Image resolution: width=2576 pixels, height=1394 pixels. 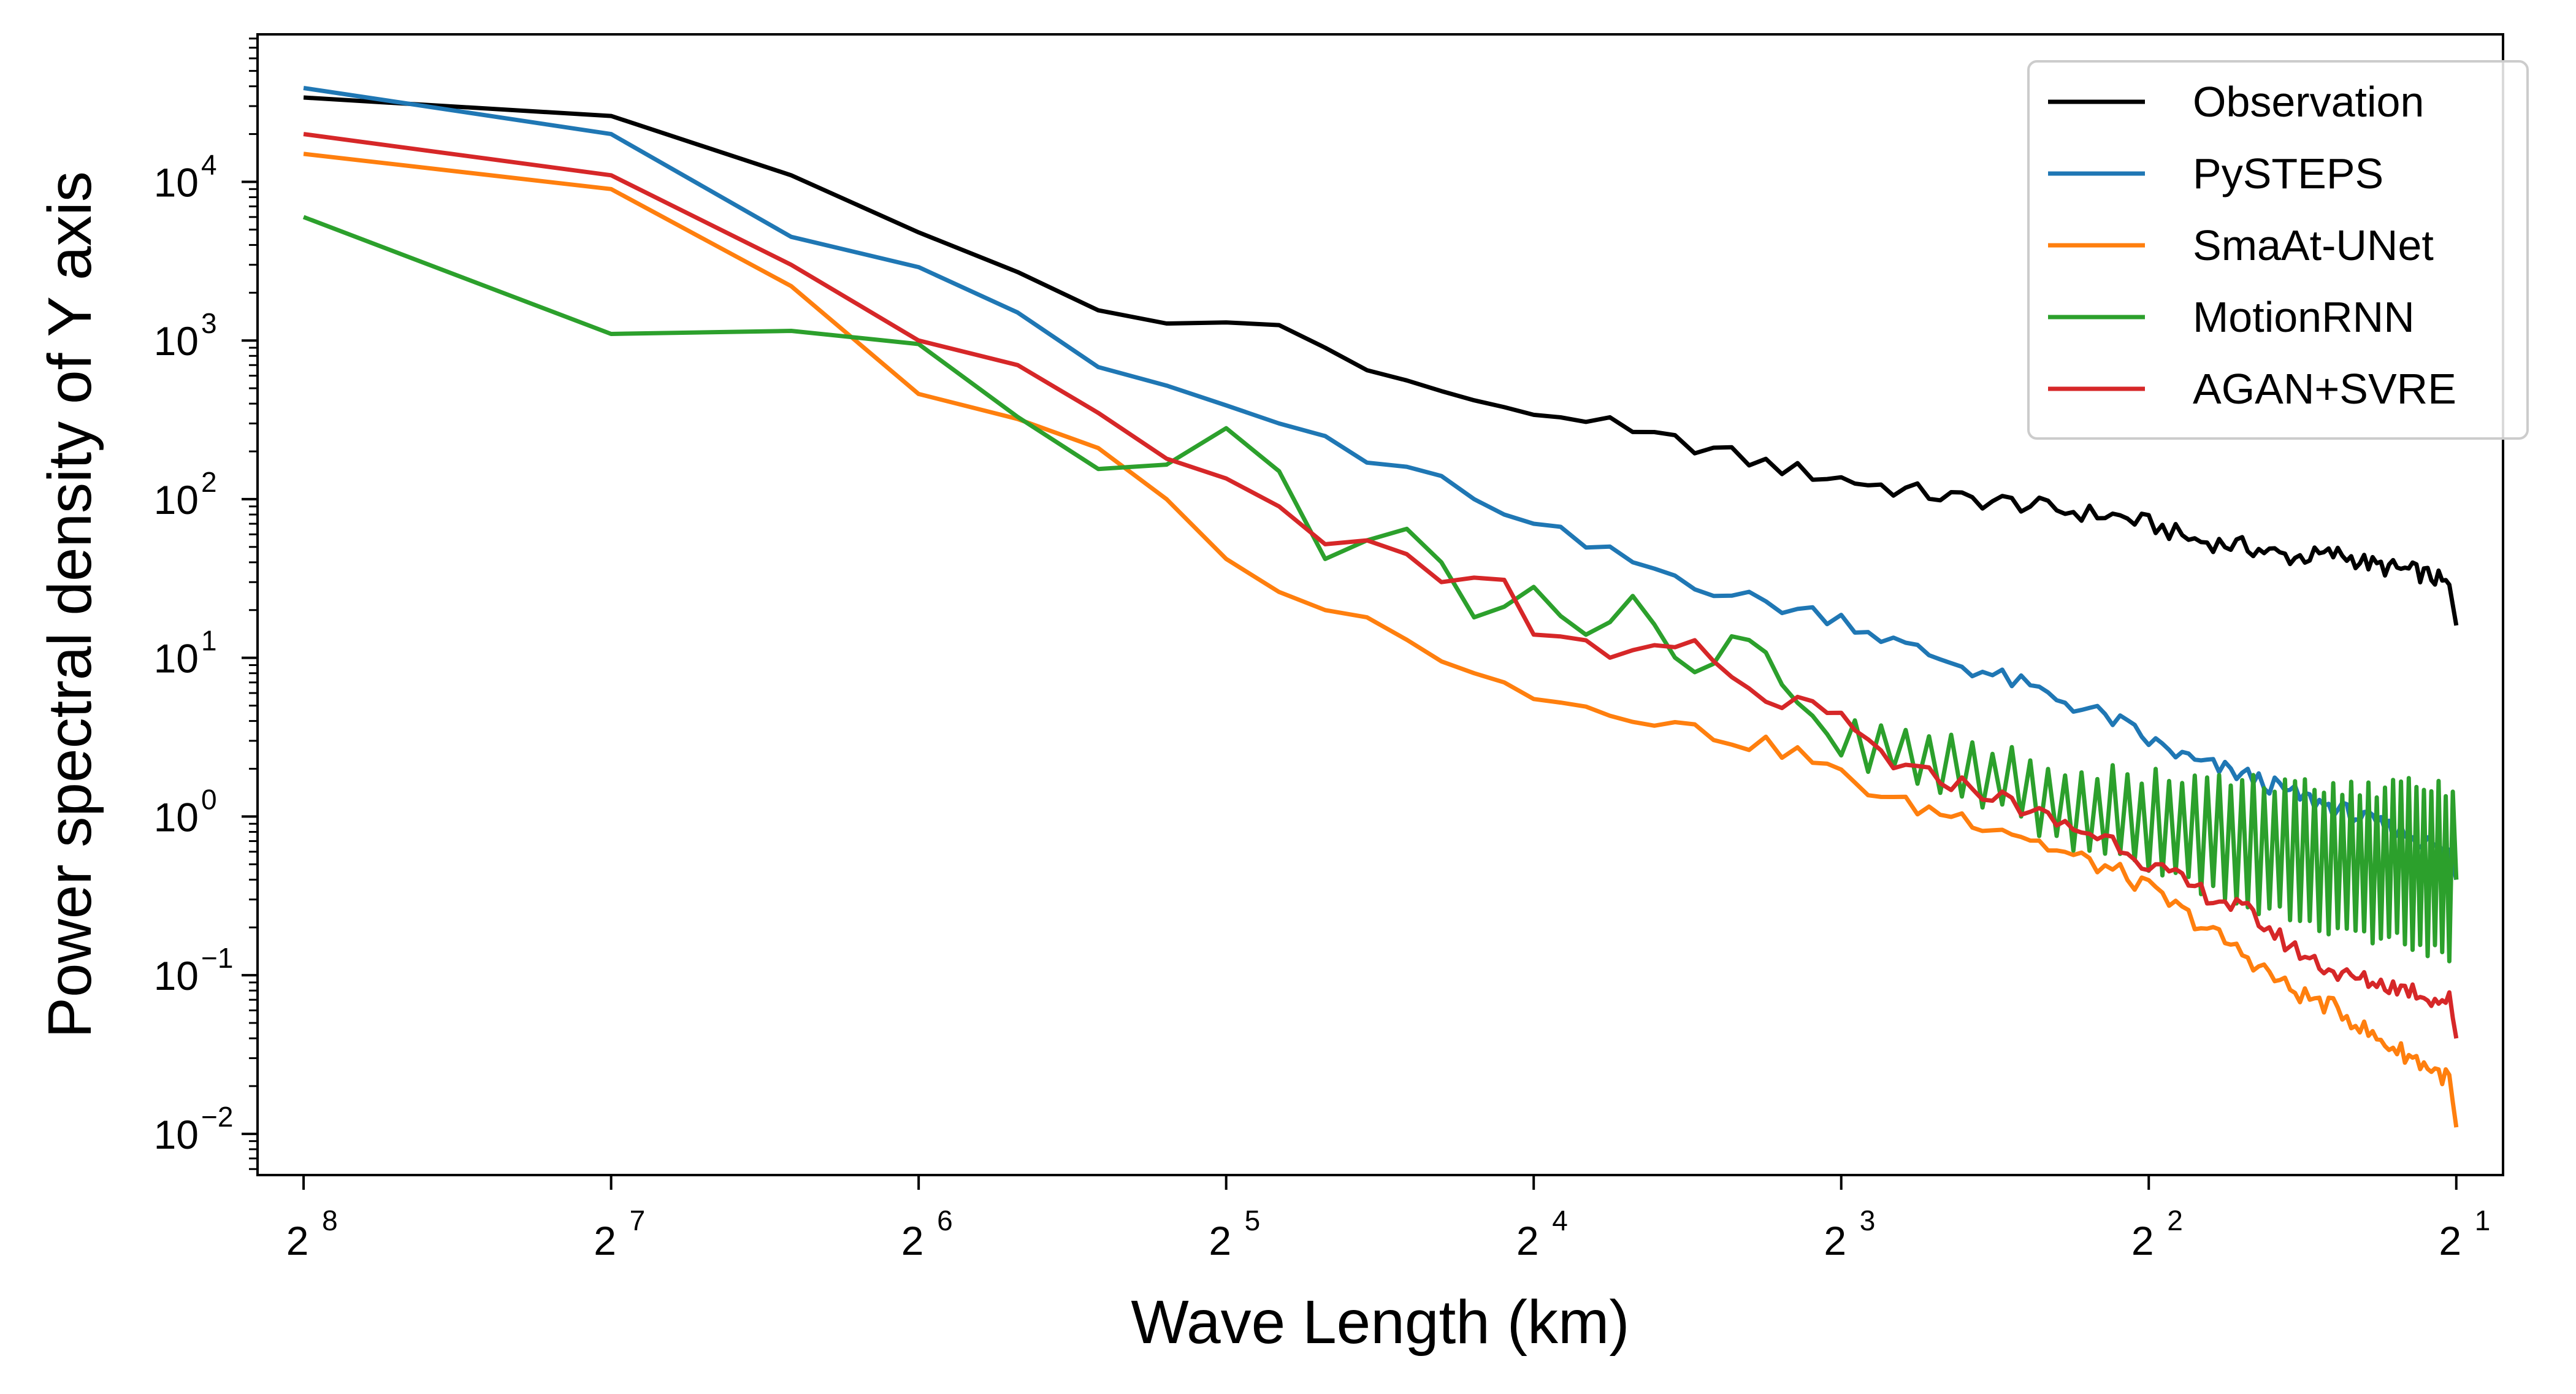 What do you see at coordinates (217, 958) in the screenshot?
I see `y-tick-label-exponent: −1` at bounding box center [217, 958].